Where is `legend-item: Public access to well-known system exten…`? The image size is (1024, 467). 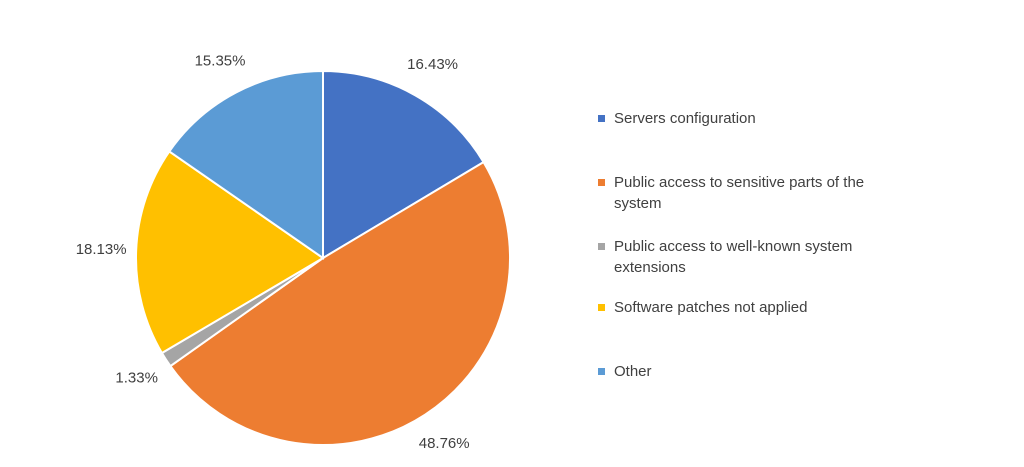
legend-item: Public access to well-known system exten… is located at coordinates (741, 257).